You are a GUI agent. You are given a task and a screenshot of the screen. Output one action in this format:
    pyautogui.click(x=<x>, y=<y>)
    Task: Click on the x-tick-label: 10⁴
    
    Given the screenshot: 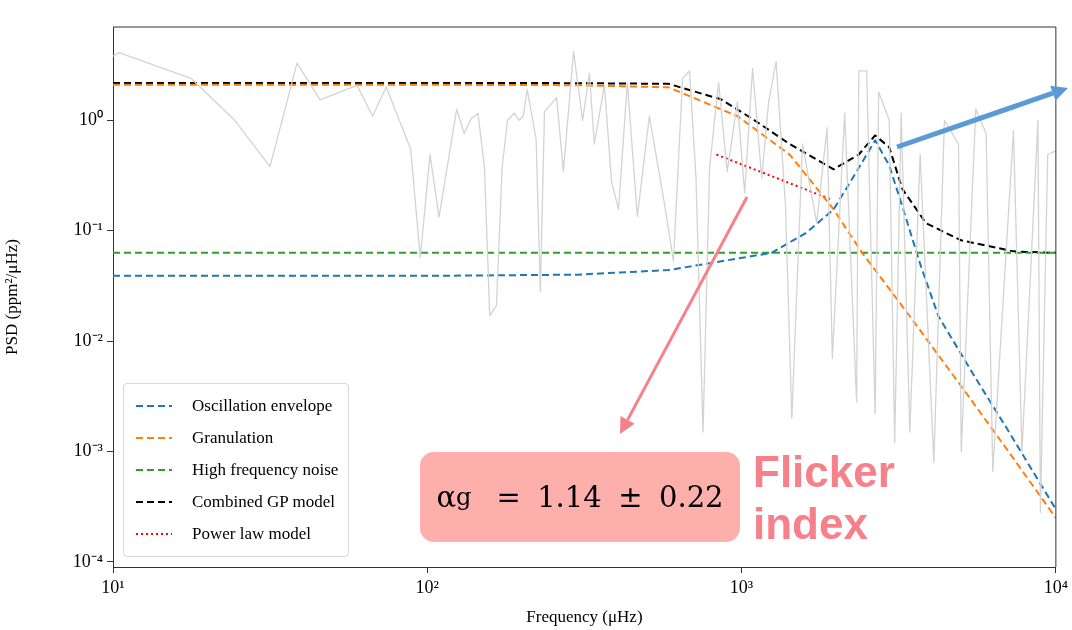 What is the action you would take?
    pyautogui.click(x=1055, y=586)
    